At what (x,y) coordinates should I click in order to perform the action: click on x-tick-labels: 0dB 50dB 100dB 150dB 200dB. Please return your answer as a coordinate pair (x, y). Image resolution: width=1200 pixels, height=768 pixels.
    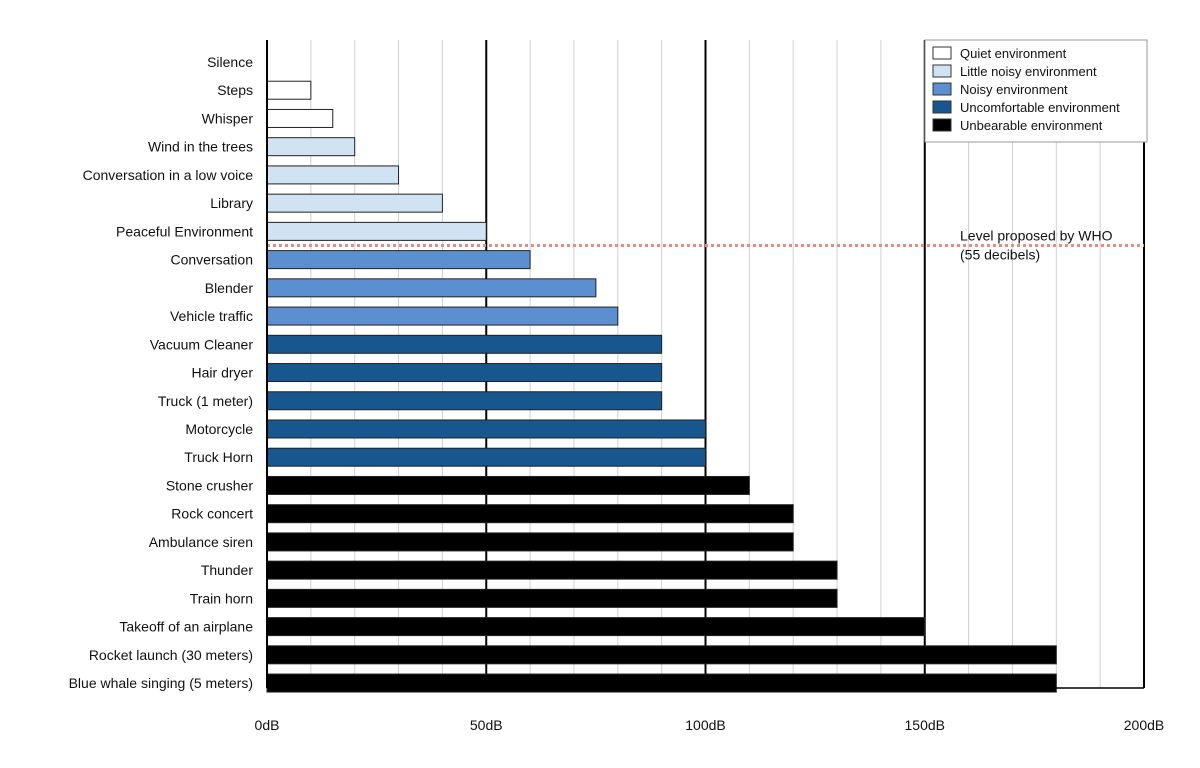
    Looking at the image, I should click on (710, 725).